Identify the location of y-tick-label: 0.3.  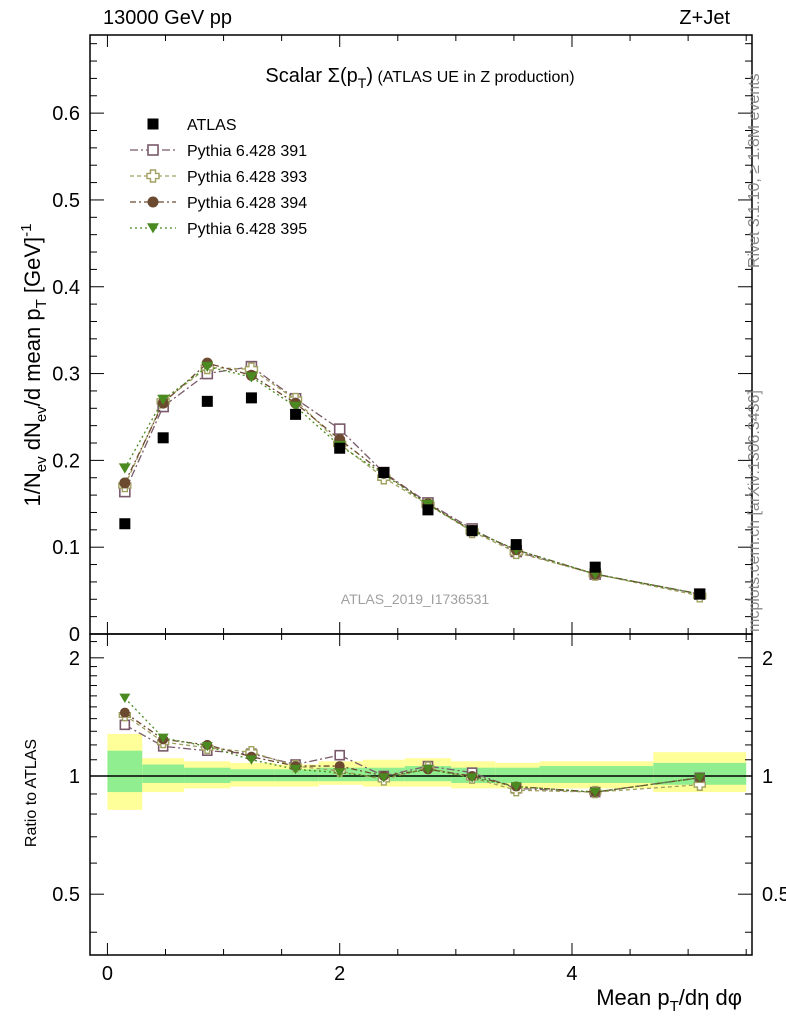
(66, 375).